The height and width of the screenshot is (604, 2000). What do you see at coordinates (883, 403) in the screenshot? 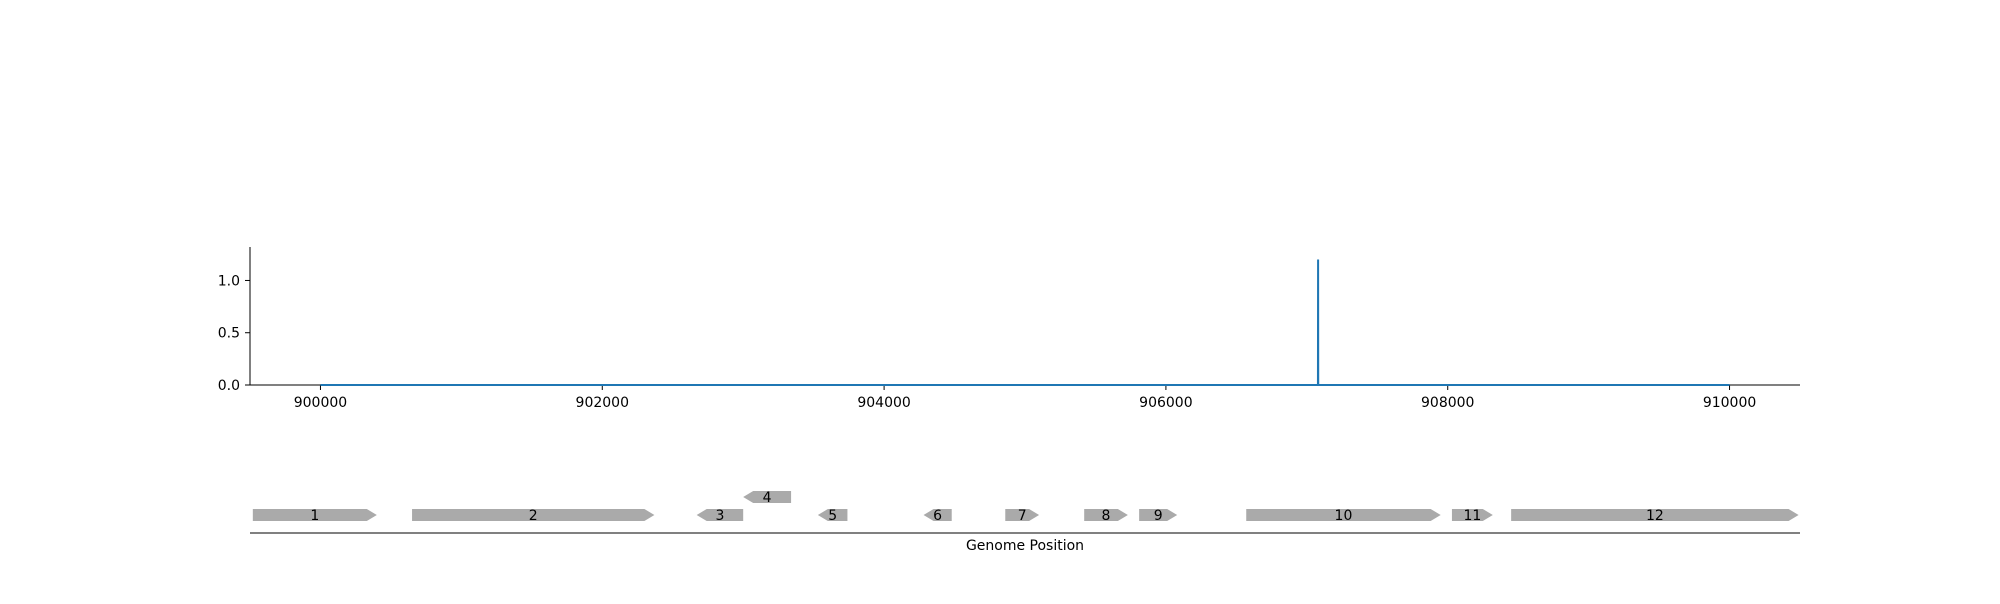
I see `x-tick-label: 904000` at bounding box center [883, 403].